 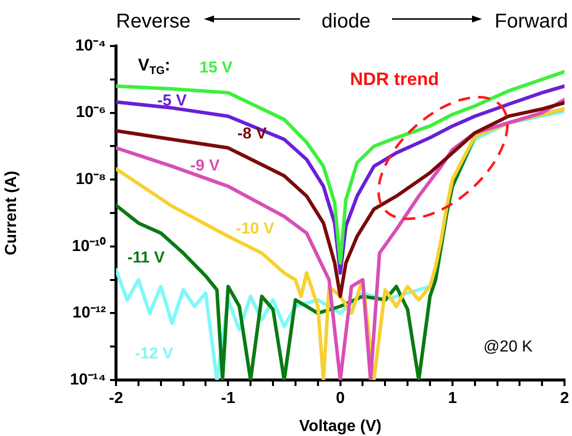 I want to click on series-label: -9 V, so click(x=205, y=165).